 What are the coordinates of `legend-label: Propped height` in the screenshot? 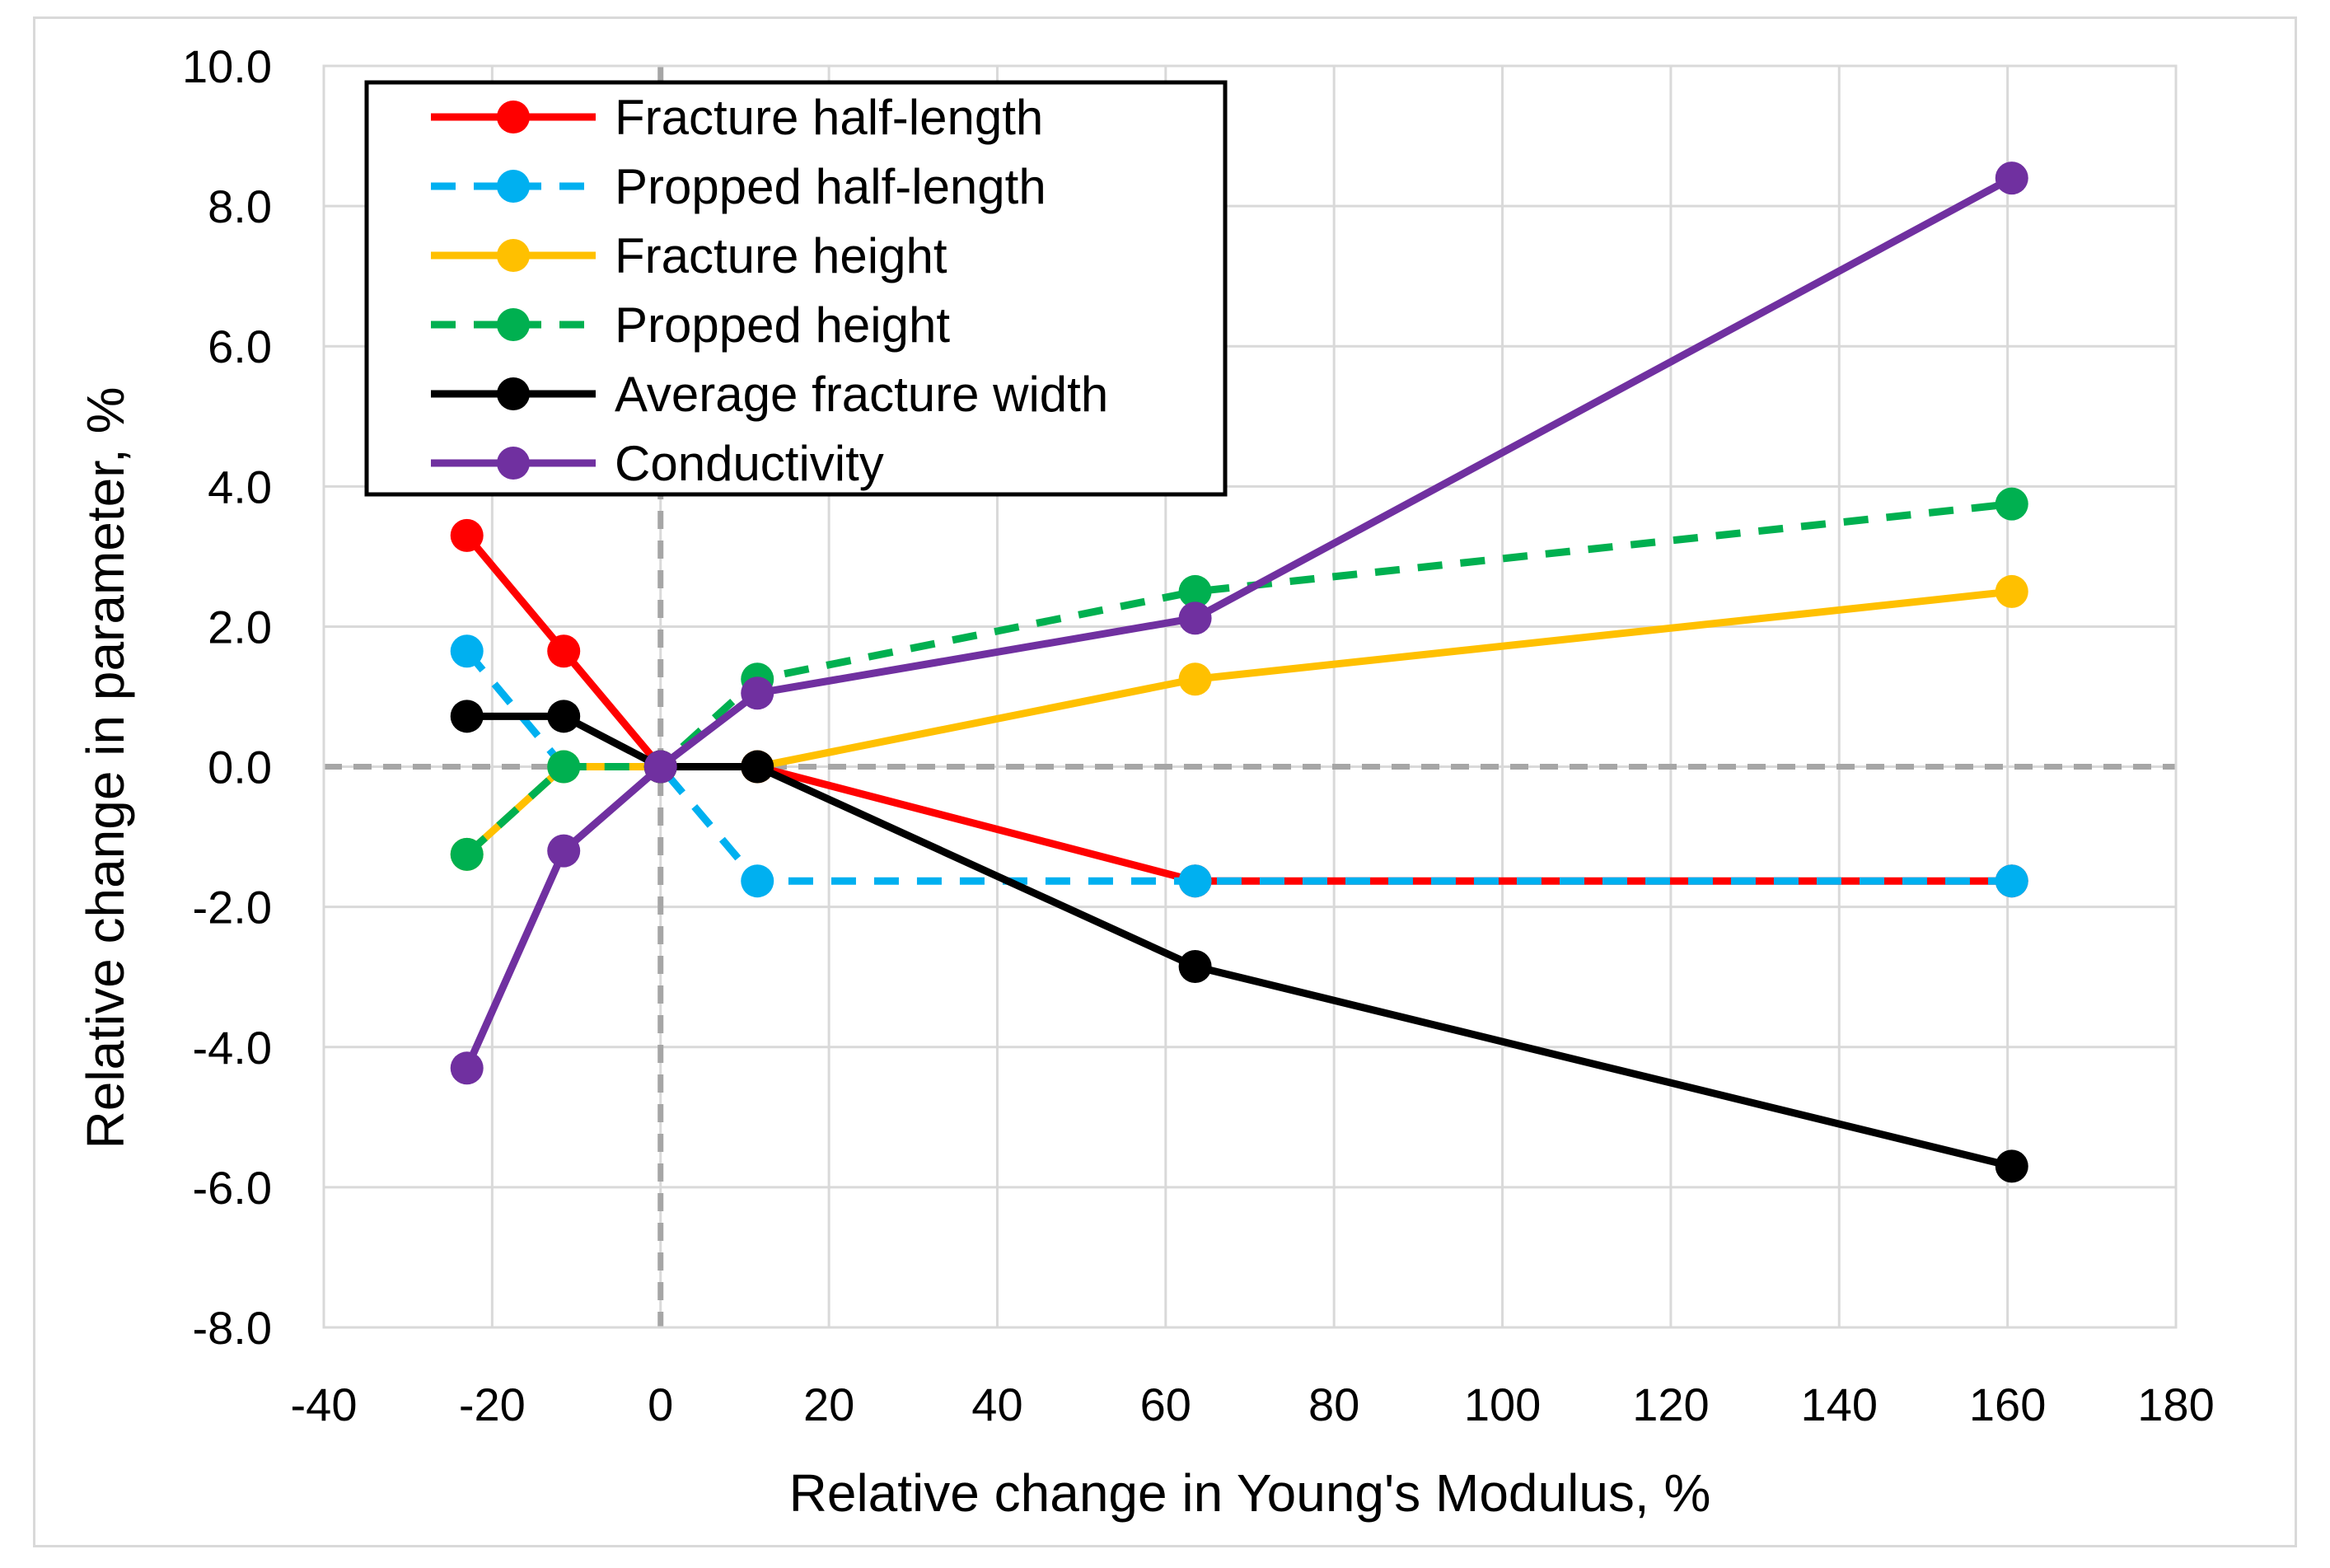 It's located at (782, 325).